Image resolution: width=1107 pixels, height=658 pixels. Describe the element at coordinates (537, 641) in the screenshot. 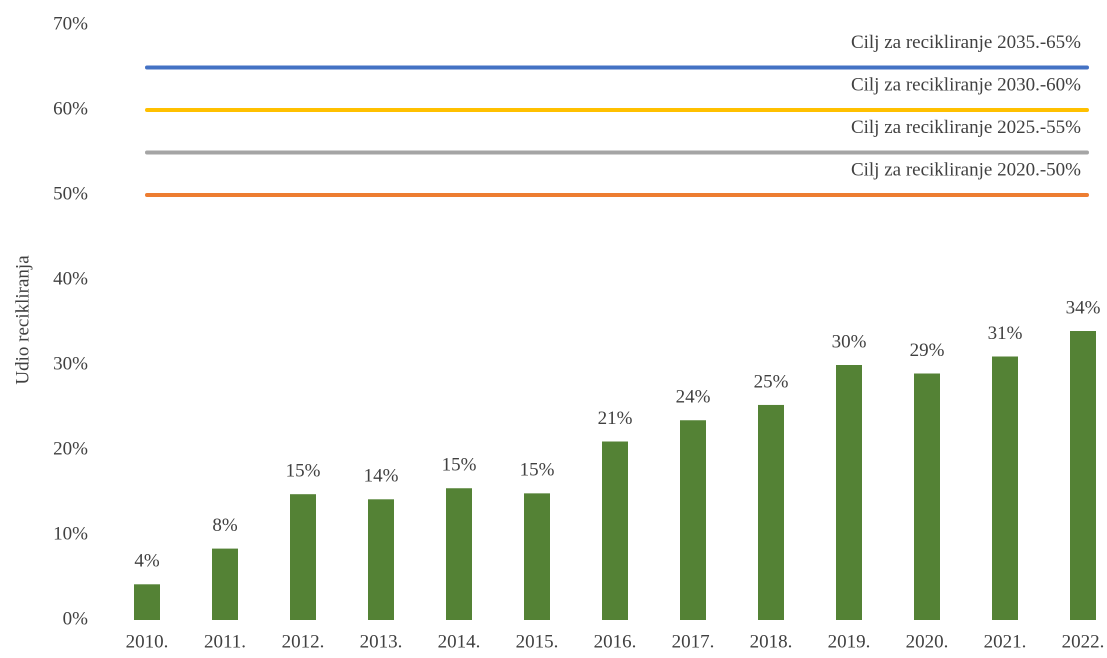

I see `x-tick-label: 2015.` at that location.